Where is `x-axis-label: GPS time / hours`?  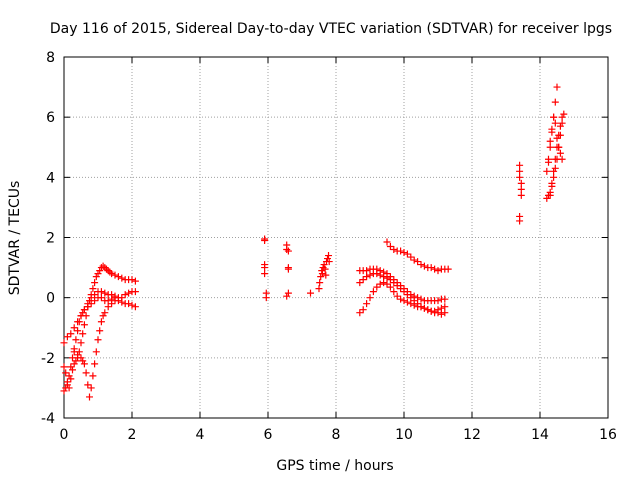 x-axis-label: GPS time / hours is located at coordinates (334, 466).